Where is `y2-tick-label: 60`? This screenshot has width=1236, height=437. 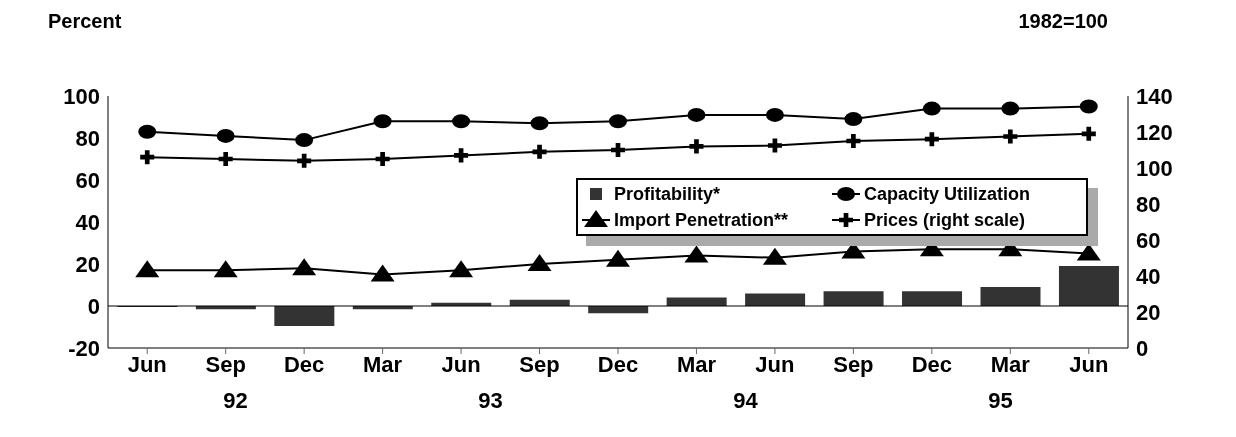 y2-tick-label: 60 is located at coordinates (1148, 240).